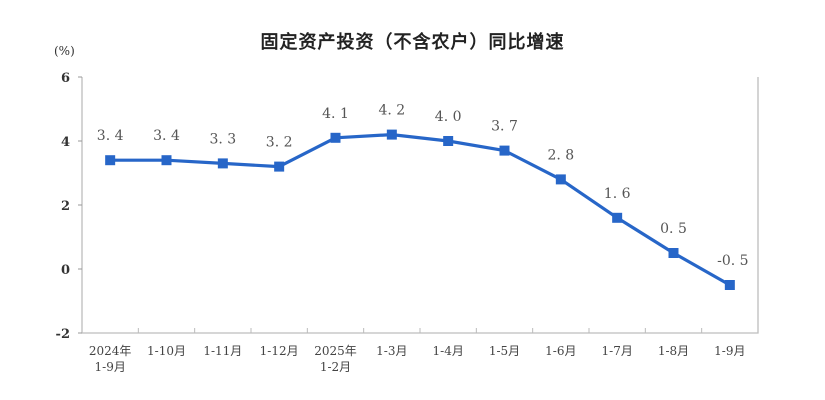 This screenshot has height=400, width=825. What do you see at coordinates (448, 117) in the screenshot?
I see `data-value-label: 4. 0` at bounding box center [448, 117].